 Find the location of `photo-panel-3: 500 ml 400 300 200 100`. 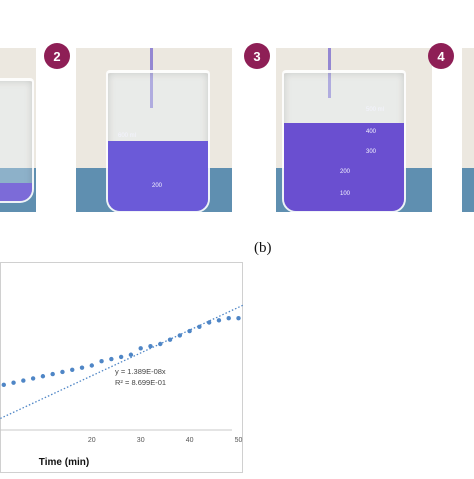

photo-panel-3: 500 ml 400 300 200 100 is located at coordinates (354, 130).